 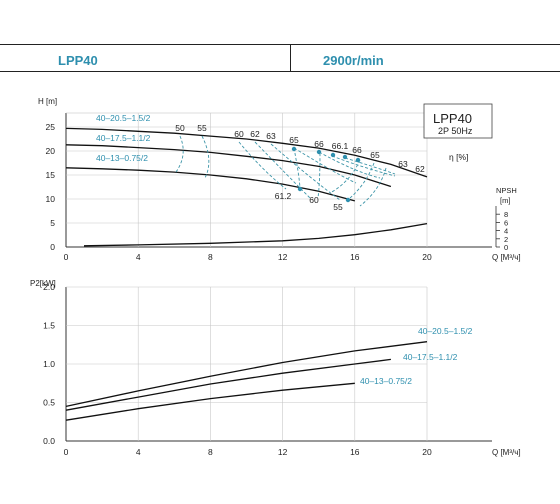 I want to click on header-speed: 2900r/min, so click(x=353, y=60).